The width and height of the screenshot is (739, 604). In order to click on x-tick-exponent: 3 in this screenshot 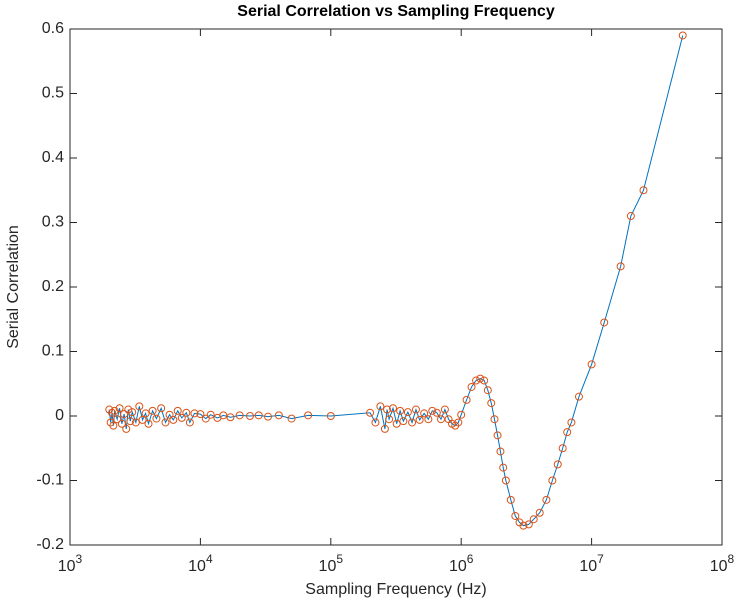, I will do `click(79, 559)`.